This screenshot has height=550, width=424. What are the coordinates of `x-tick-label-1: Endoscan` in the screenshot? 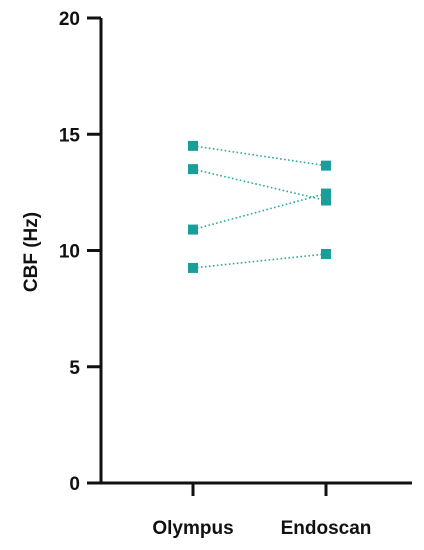 It's located at (326, 528).